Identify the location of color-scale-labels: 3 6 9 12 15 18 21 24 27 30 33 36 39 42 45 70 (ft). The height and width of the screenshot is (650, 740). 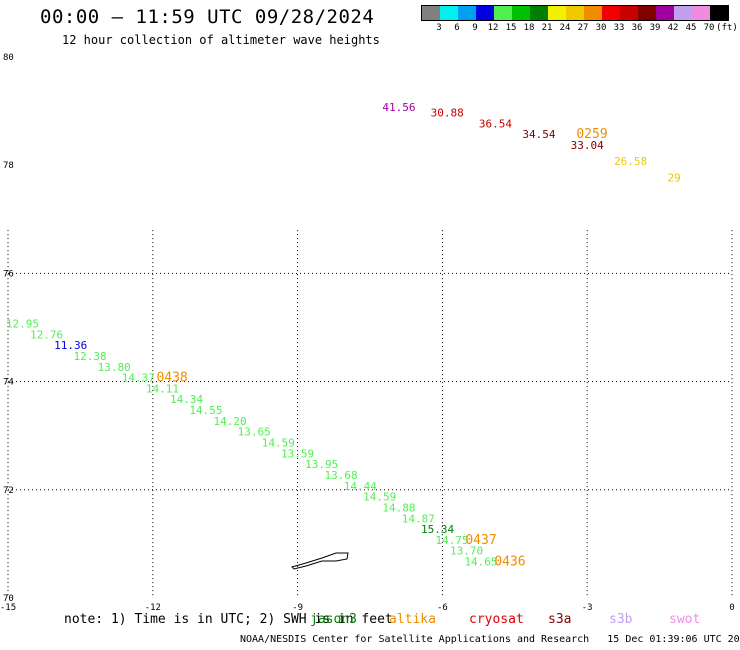
(580, 28).